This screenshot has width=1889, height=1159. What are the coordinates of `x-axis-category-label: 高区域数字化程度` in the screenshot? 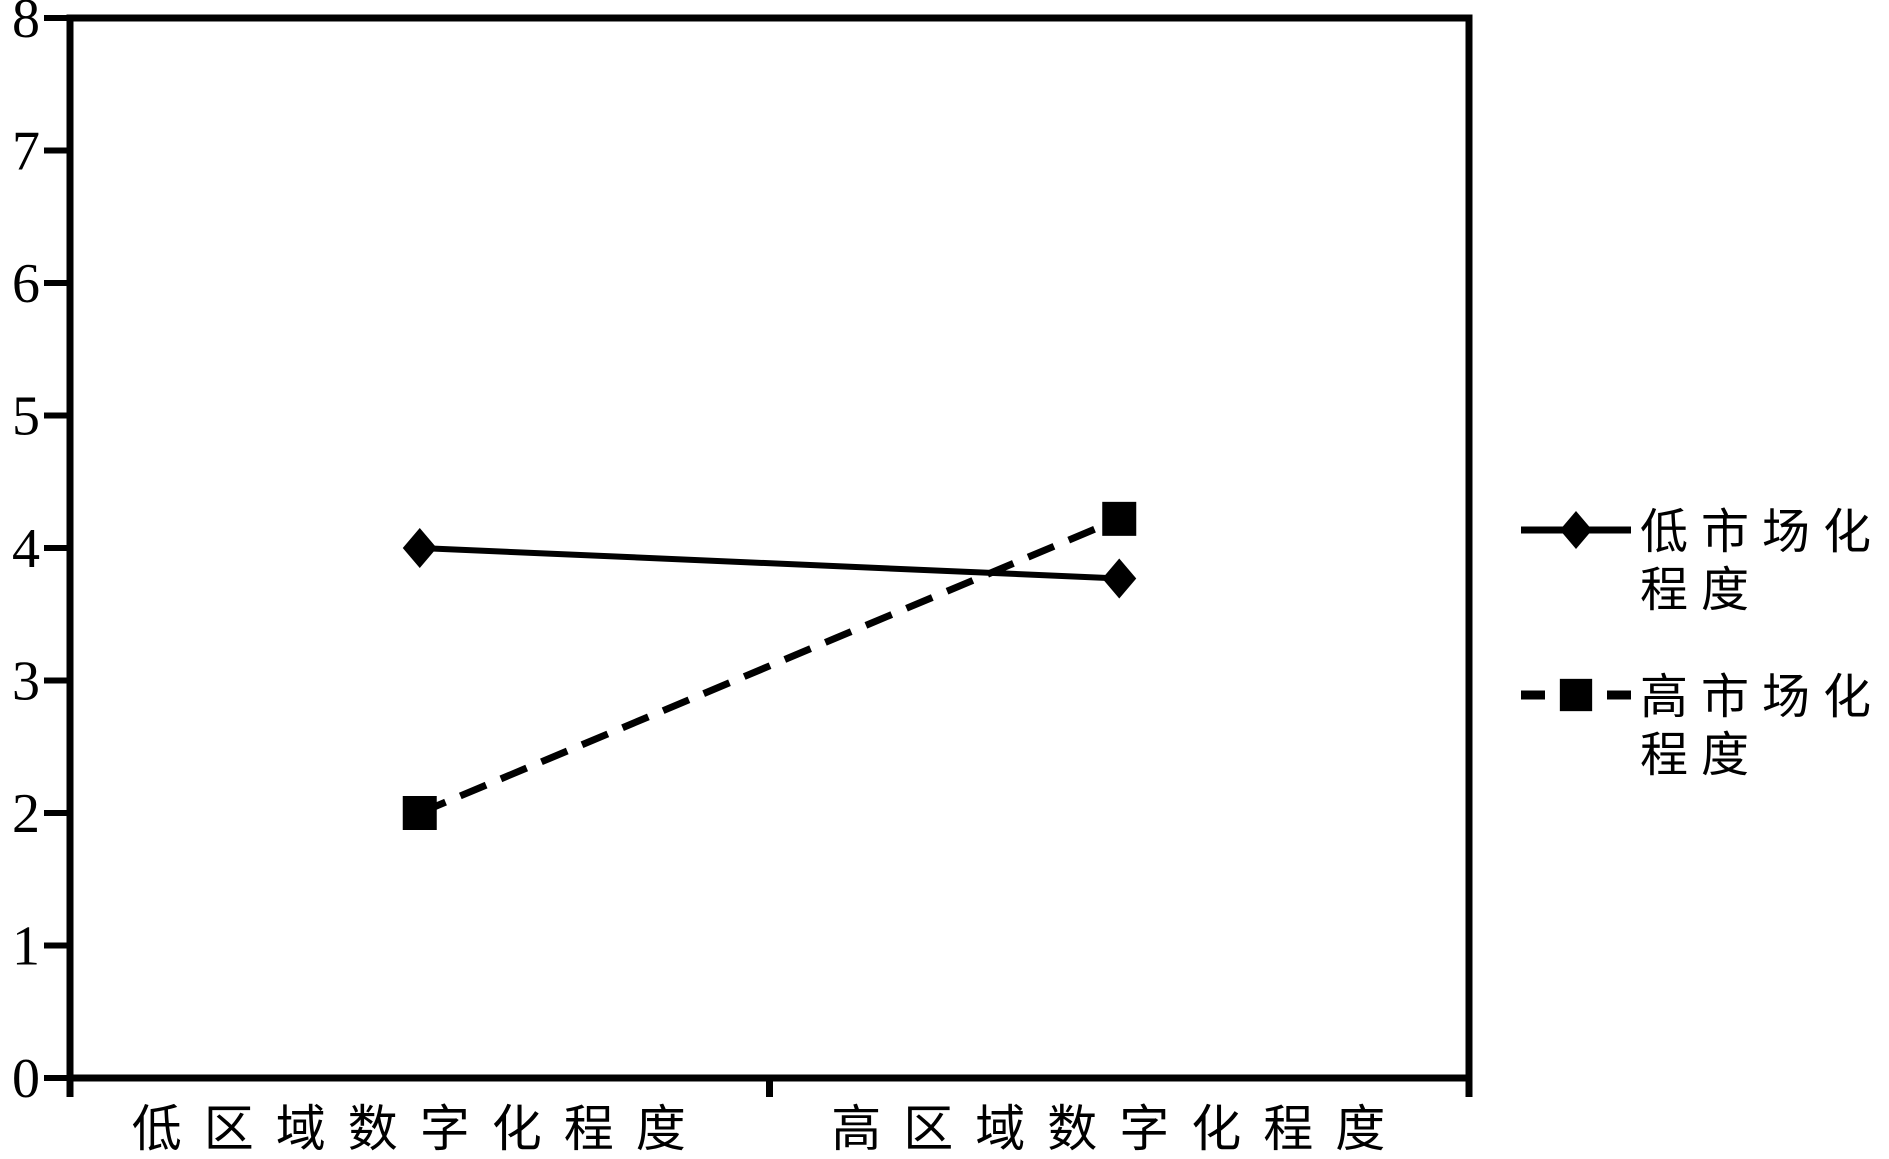 It's located at (1119, 1129).